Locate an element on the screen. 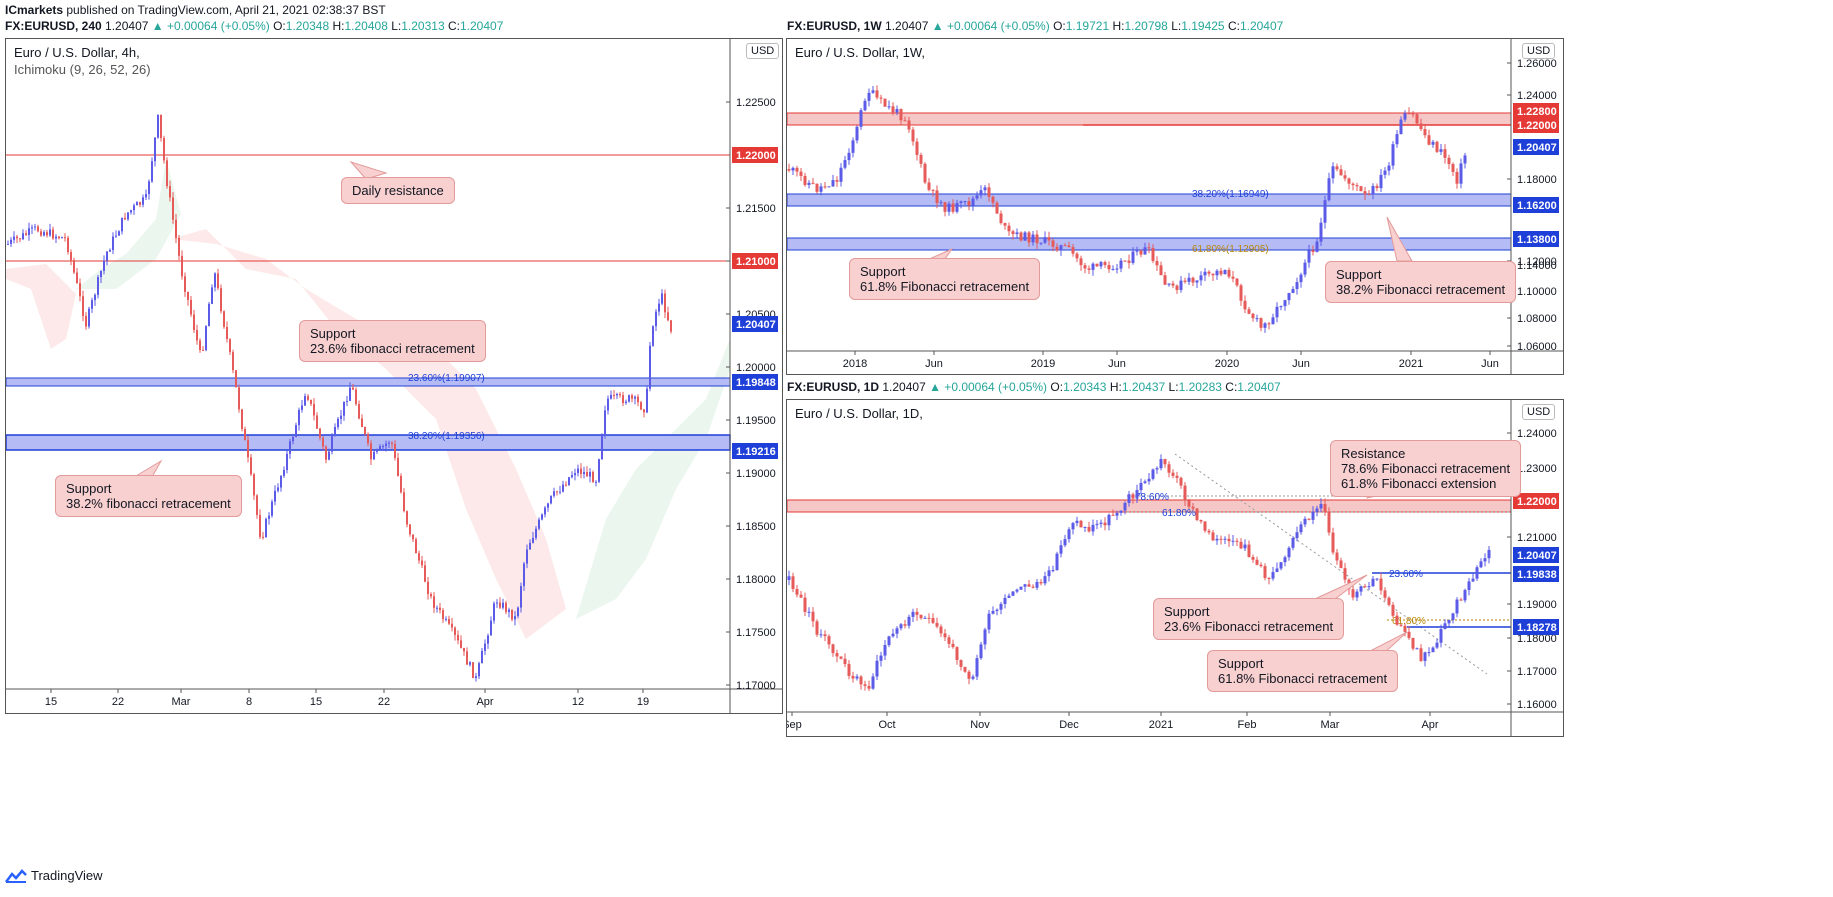 The height and width of the screenshot is (897, 1833). price-tag-label: 1.16200 is located at coordinates (1537, 206).